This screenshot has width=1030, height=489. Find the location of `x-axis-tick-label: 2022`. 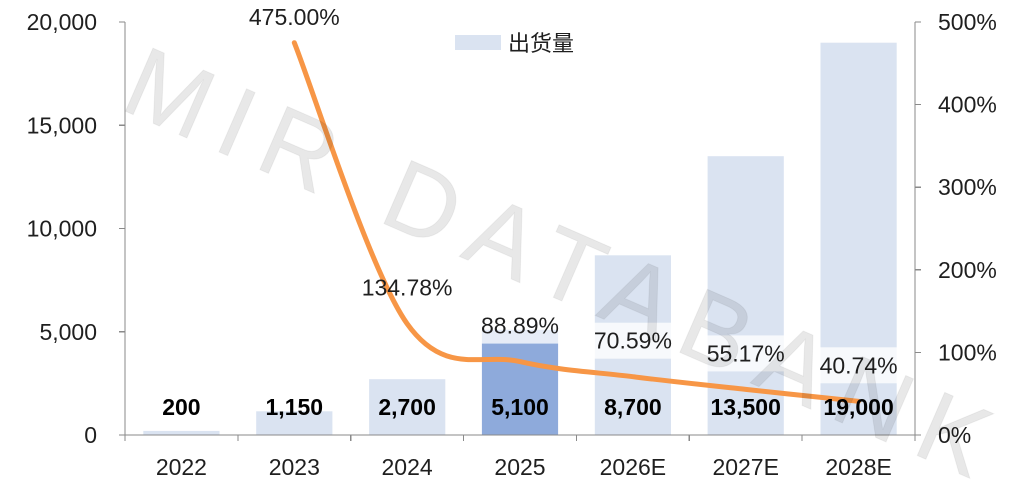

x-axis-tick-label: 2022 is located at coordinates (181, 467).